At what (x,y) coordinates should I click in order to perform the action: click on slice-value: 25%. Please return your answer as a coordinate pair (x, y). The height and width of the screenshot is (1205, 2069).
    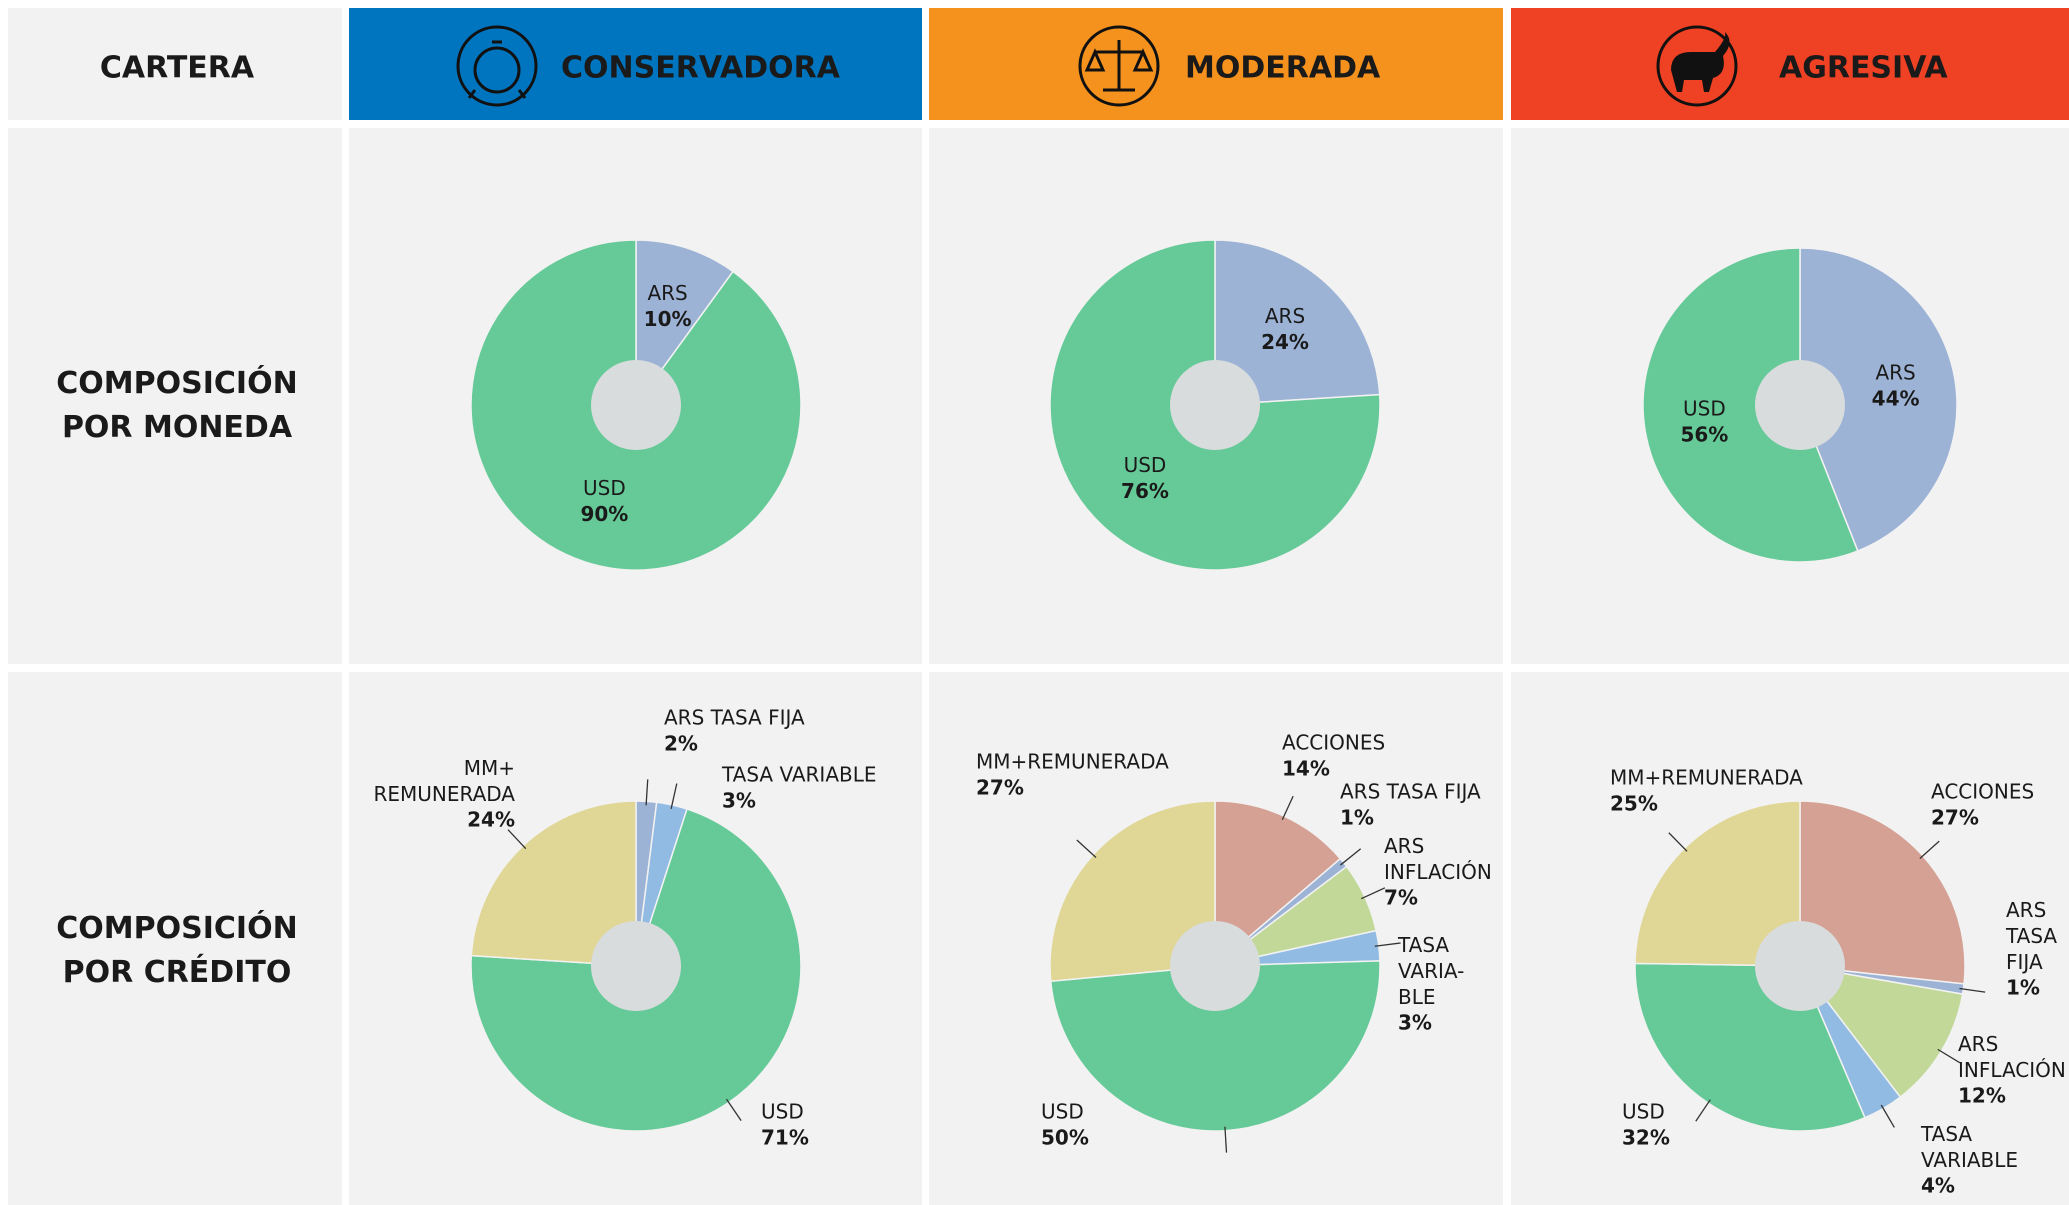
    Looking at the image, I should click on (1634, 804).